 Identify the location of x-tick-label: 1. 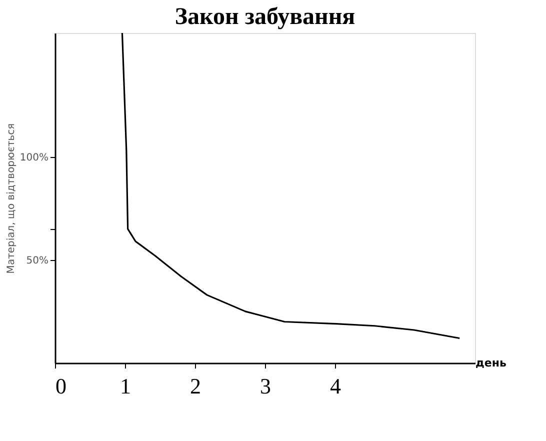
(125, 386).